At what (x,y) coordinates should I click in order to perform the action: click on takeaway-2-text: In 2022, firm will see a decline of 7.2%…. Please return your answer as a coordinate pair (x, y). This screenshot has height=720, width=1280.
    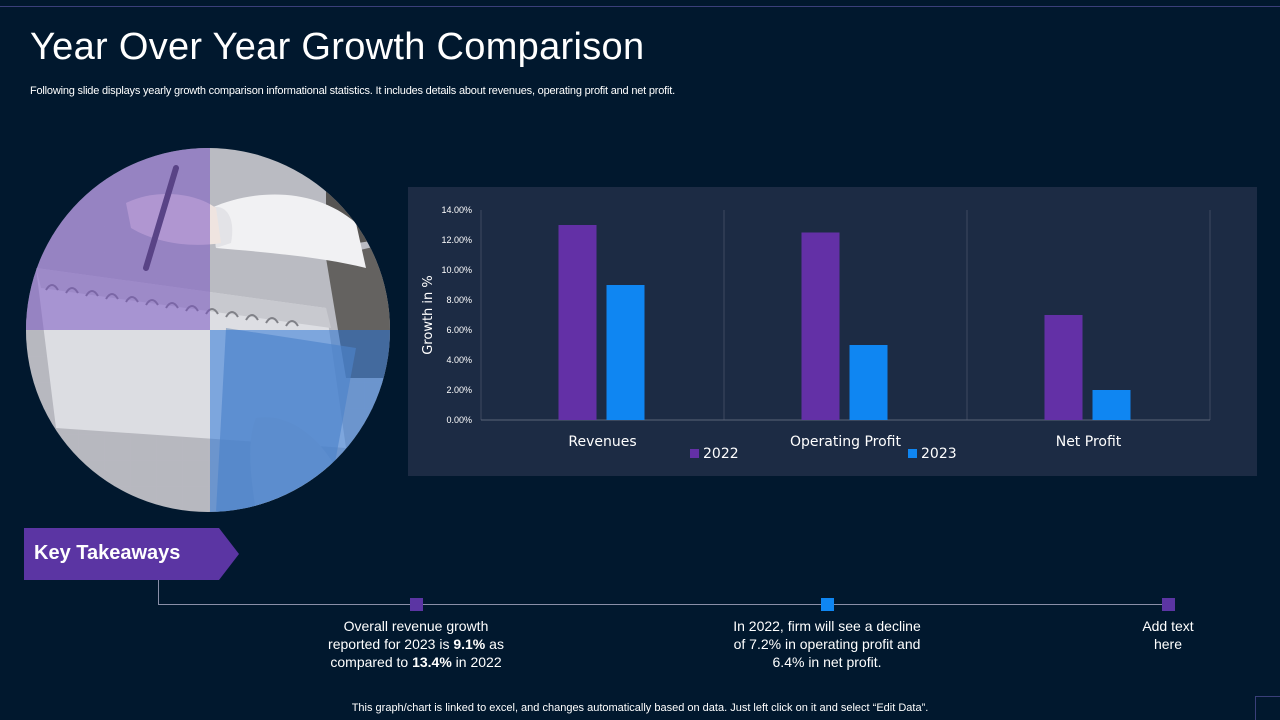
    Looking at the image, I should click on (827, 644).